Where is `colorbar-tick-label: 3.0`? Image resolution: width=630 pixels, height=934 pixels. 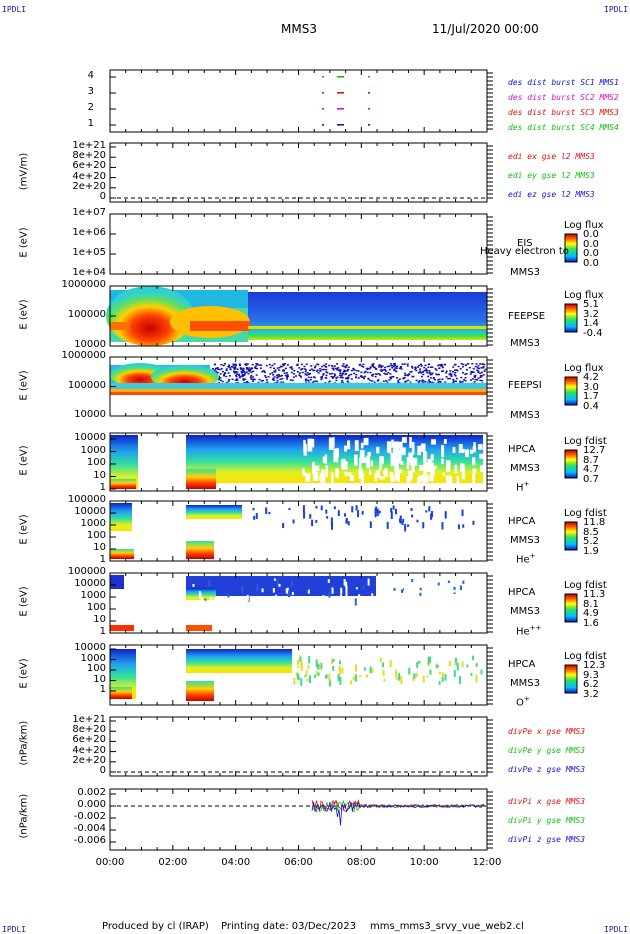
colorbar-tick-label: 3.0 is located at coordinates (591, 387).